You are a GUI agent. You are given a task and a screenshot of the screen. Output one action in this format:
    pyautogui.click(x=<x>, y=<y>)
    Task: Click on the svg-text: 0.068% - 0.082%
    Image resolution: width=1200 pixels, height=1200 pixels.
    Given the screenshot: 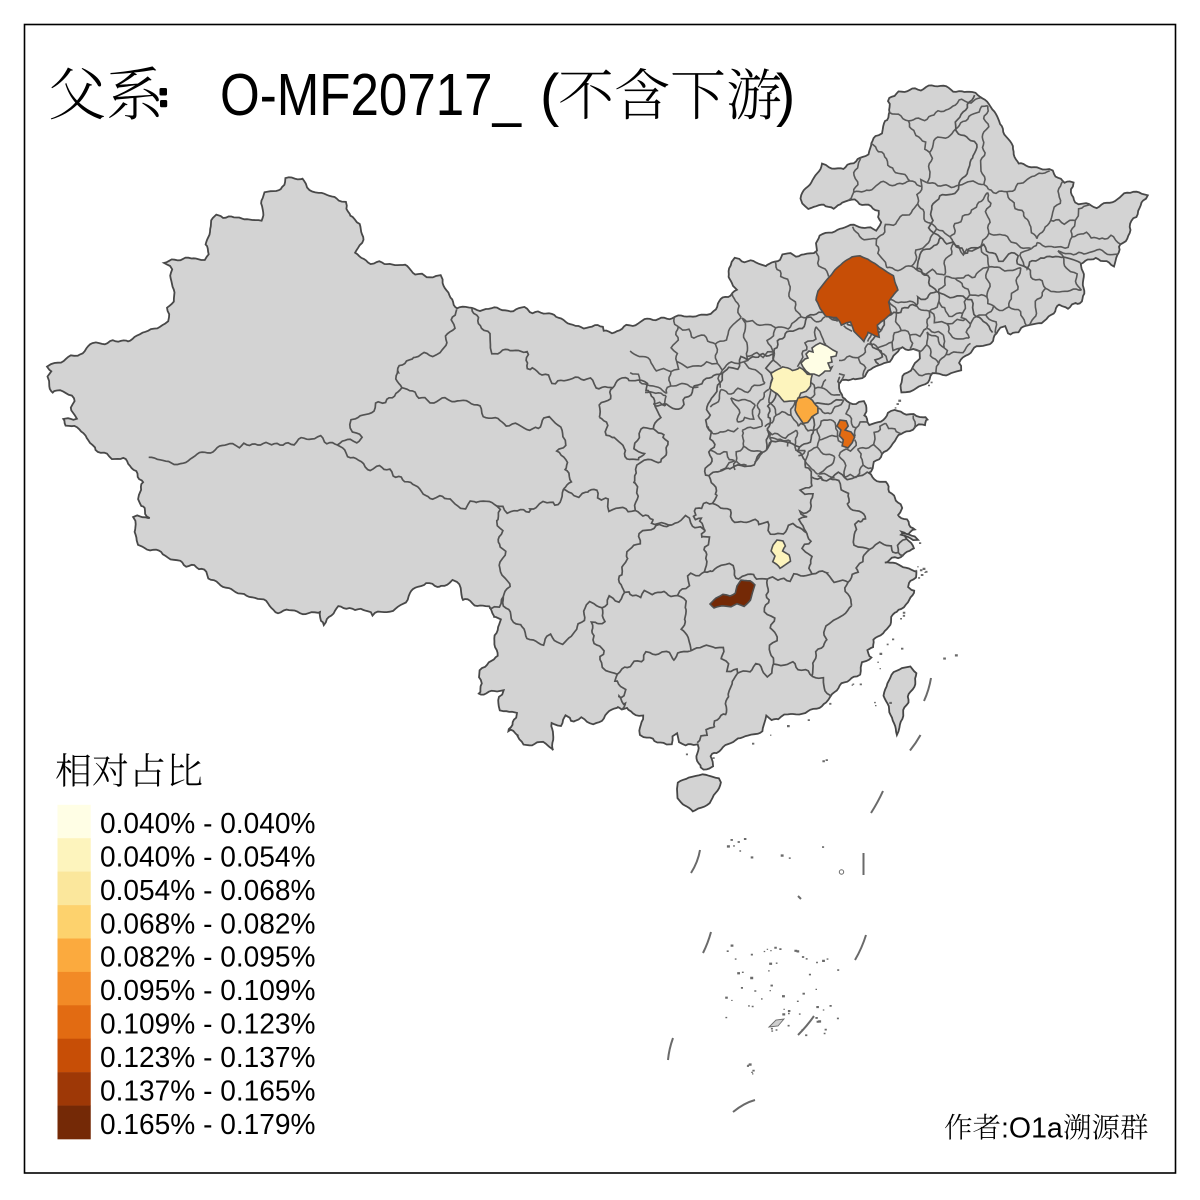 What is the action you would take?
    pyautogui.click(x=208, y=924)
    